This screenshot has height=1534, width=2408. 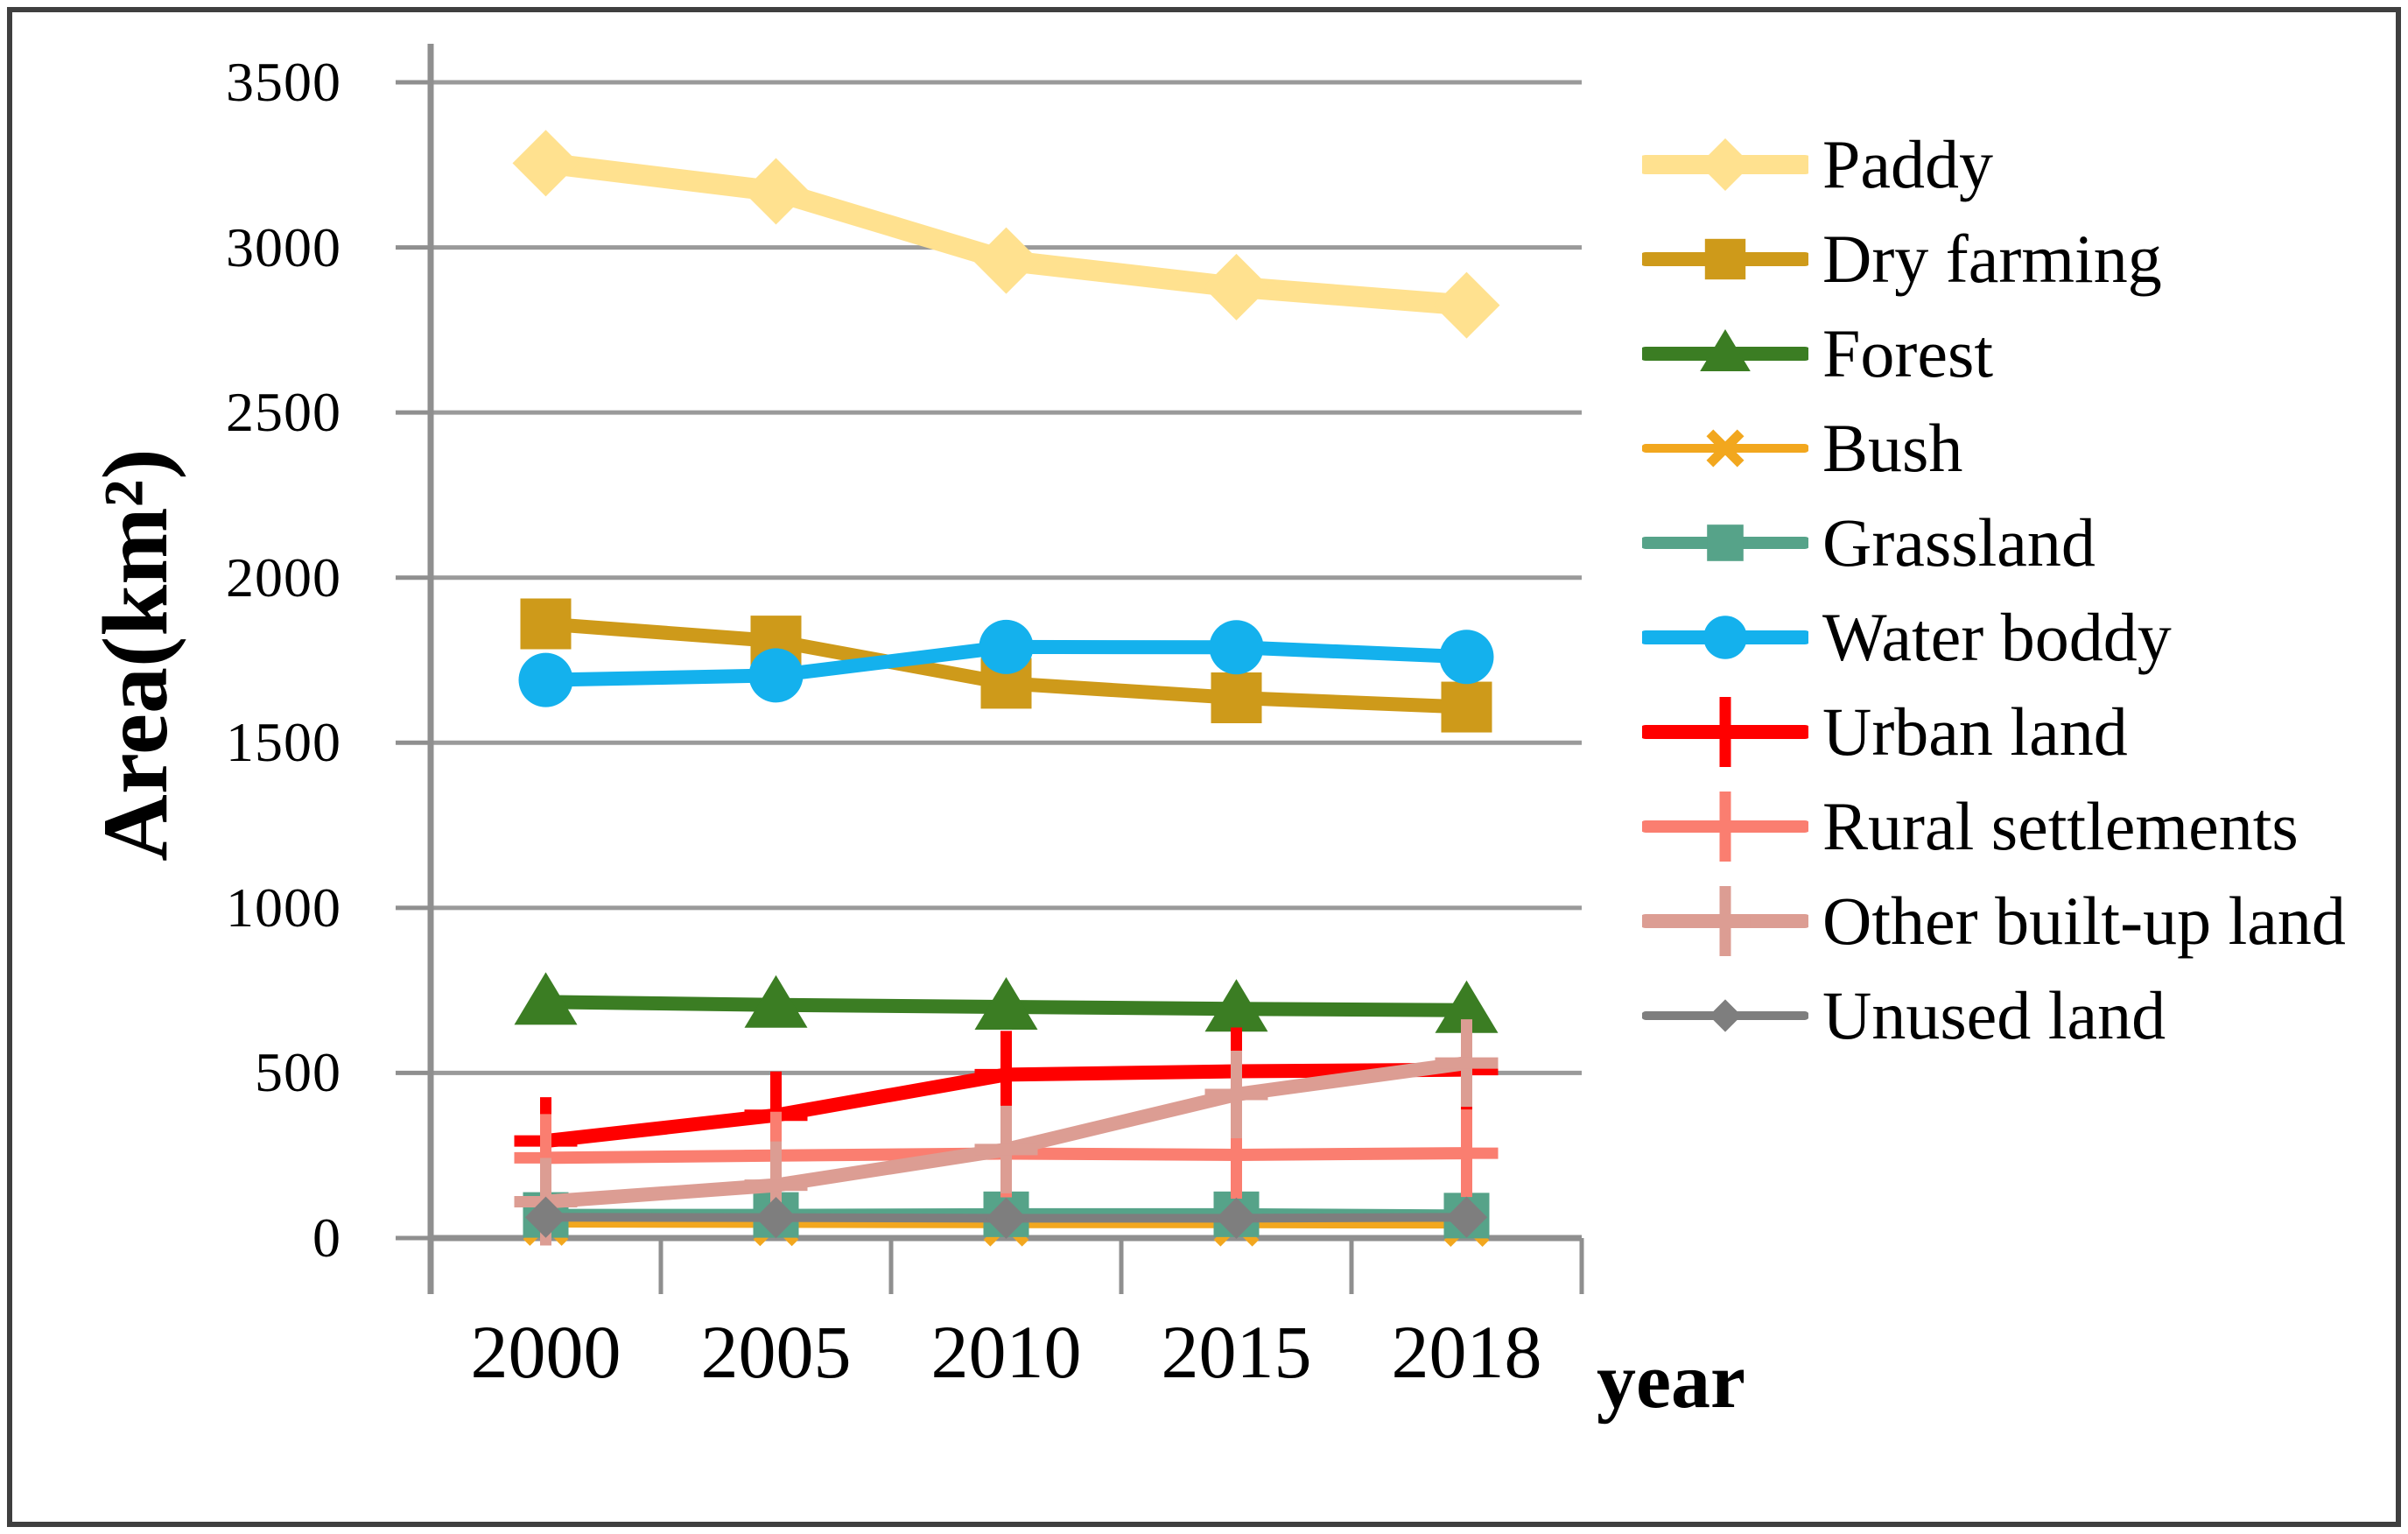 I want to click on y-tick-label-3000: 3000, so click(x=283, y=247).